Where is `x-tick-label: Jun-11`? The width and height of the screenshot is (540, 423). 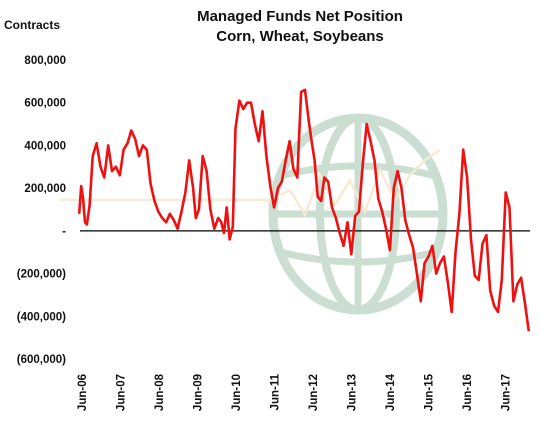
x-tick-label: Jun-11 is located at coordinates (276, 391).